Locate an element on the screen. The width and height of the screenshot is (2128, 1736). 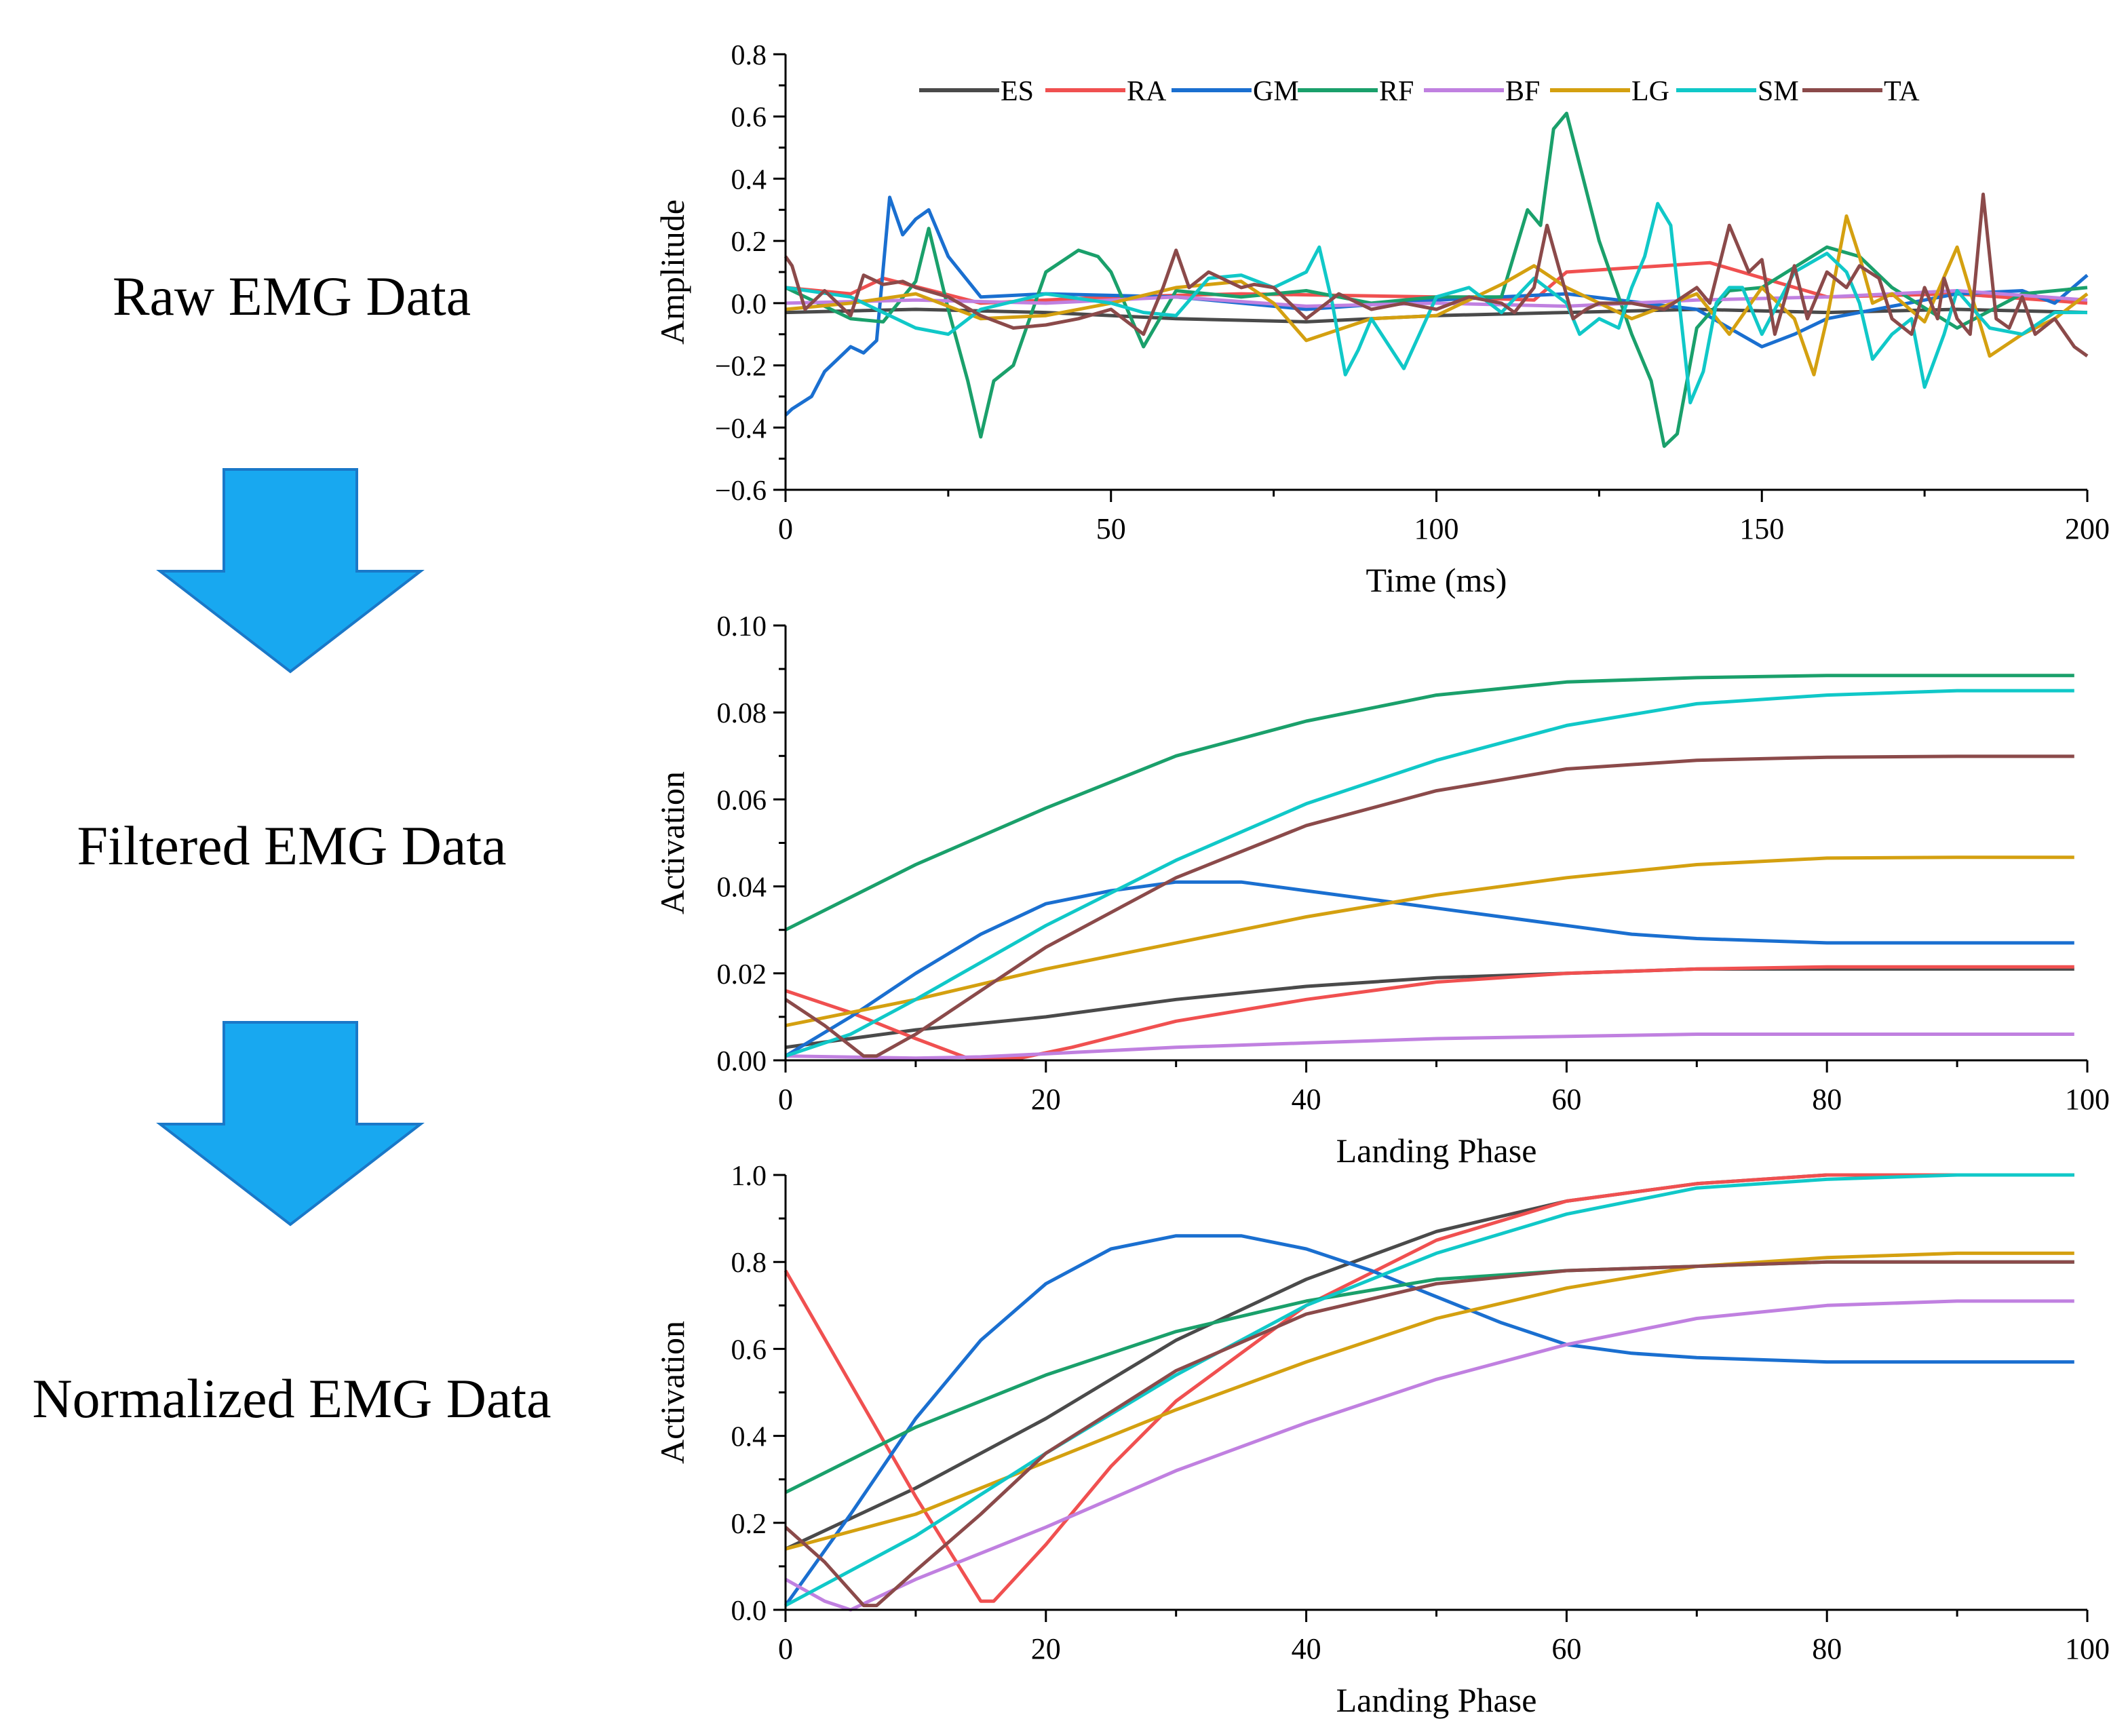
y-tick-label: 0.04 is located at coordinates (742, 888).